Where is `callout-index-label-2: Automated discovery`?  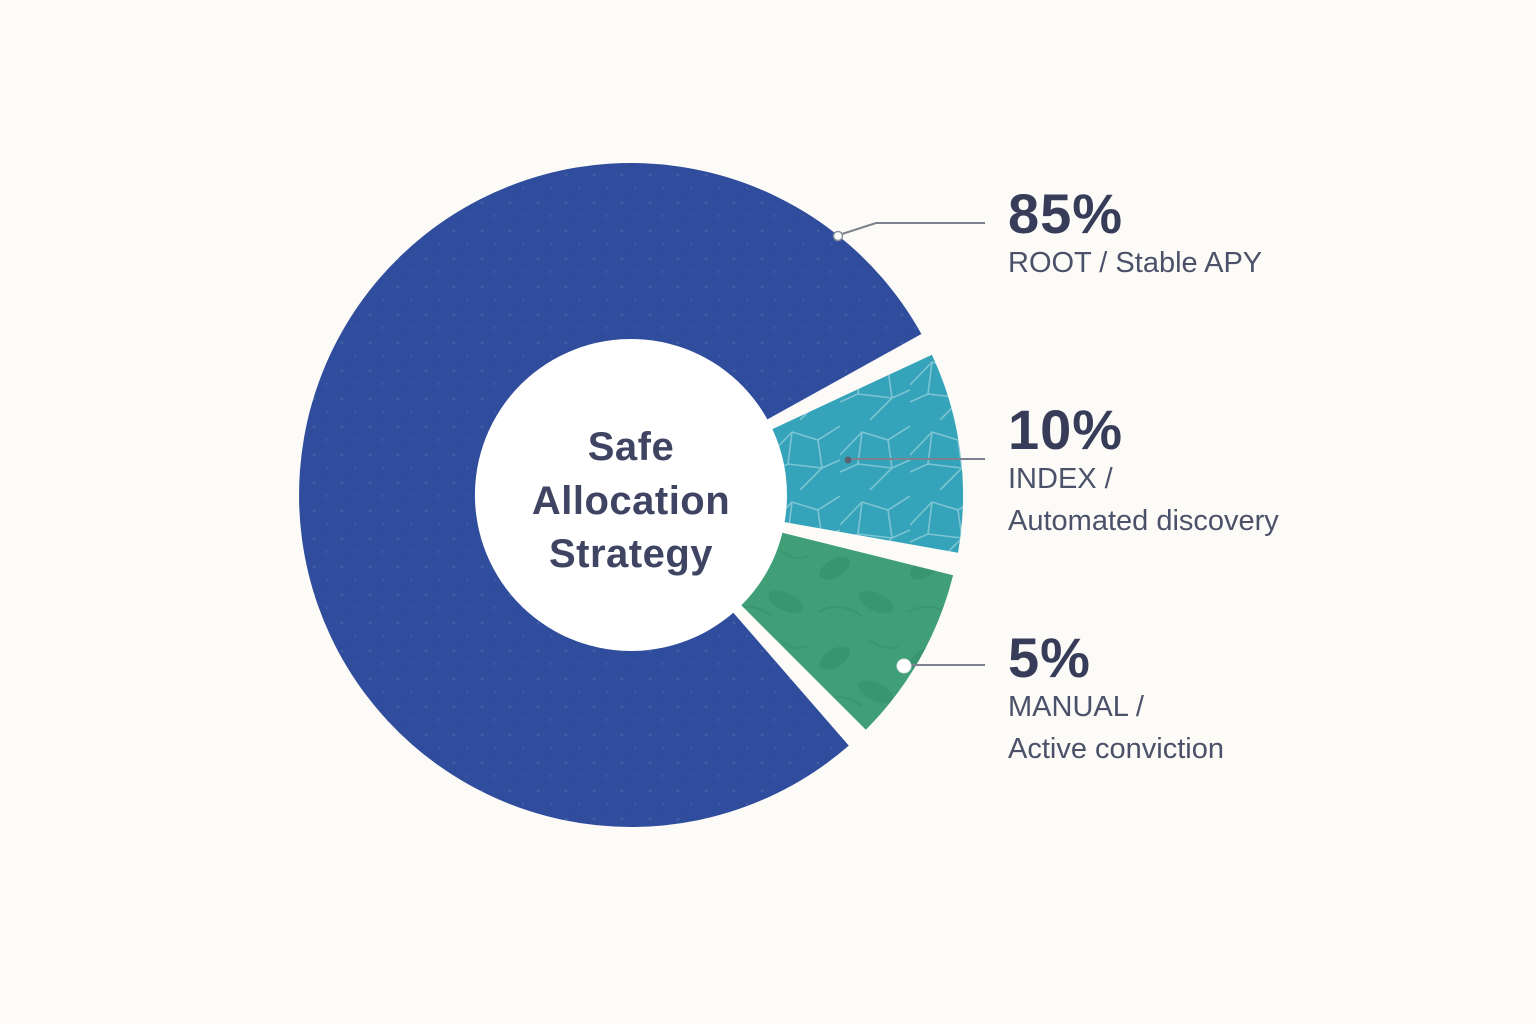
callout-index-label-2: Automated discovery is located at coordinates (1143, 521).